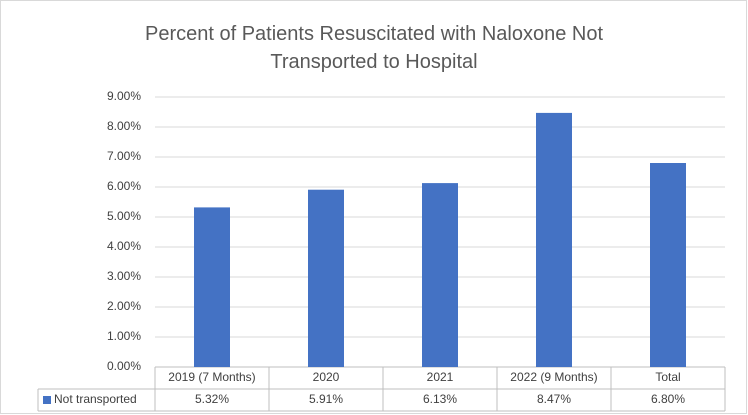 Image resolution: width=748 pixels, height=415 pixels. Describe the element at coordinates (124, 366) in the screenshot. I see `y-tick-label: 0.00%` at that location.